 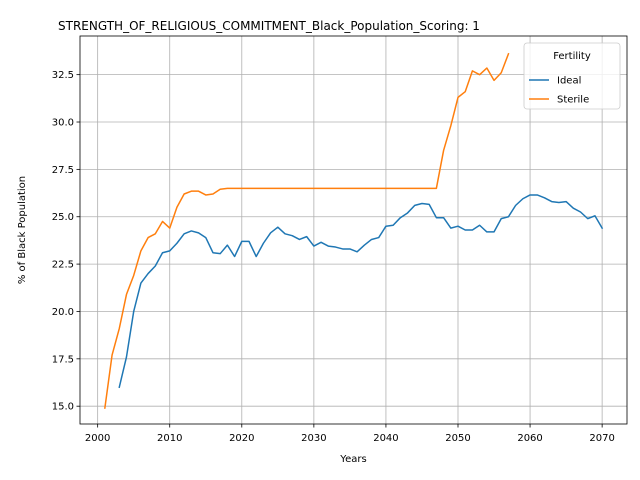 I want to click on x-tick-label: 2010, so click(x=169, y=438).